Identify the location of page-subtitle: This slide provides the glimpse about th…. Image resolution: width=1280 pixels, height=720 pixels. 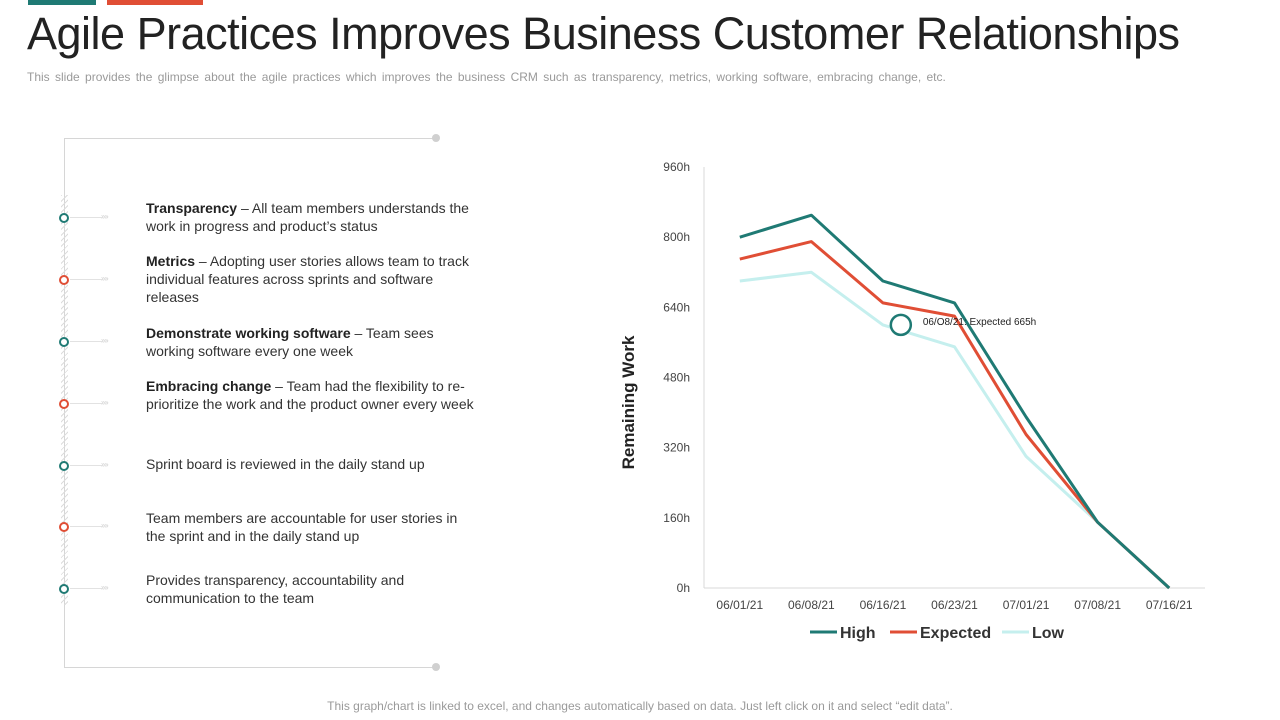
(486, 77).